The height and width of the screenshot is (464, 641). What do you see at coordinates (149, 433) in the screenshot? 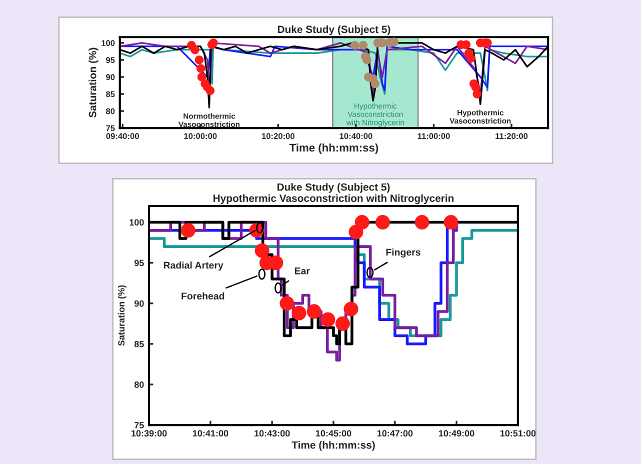
I see `x-tick-label: 10:39:00` at bounding box center [149, 433].